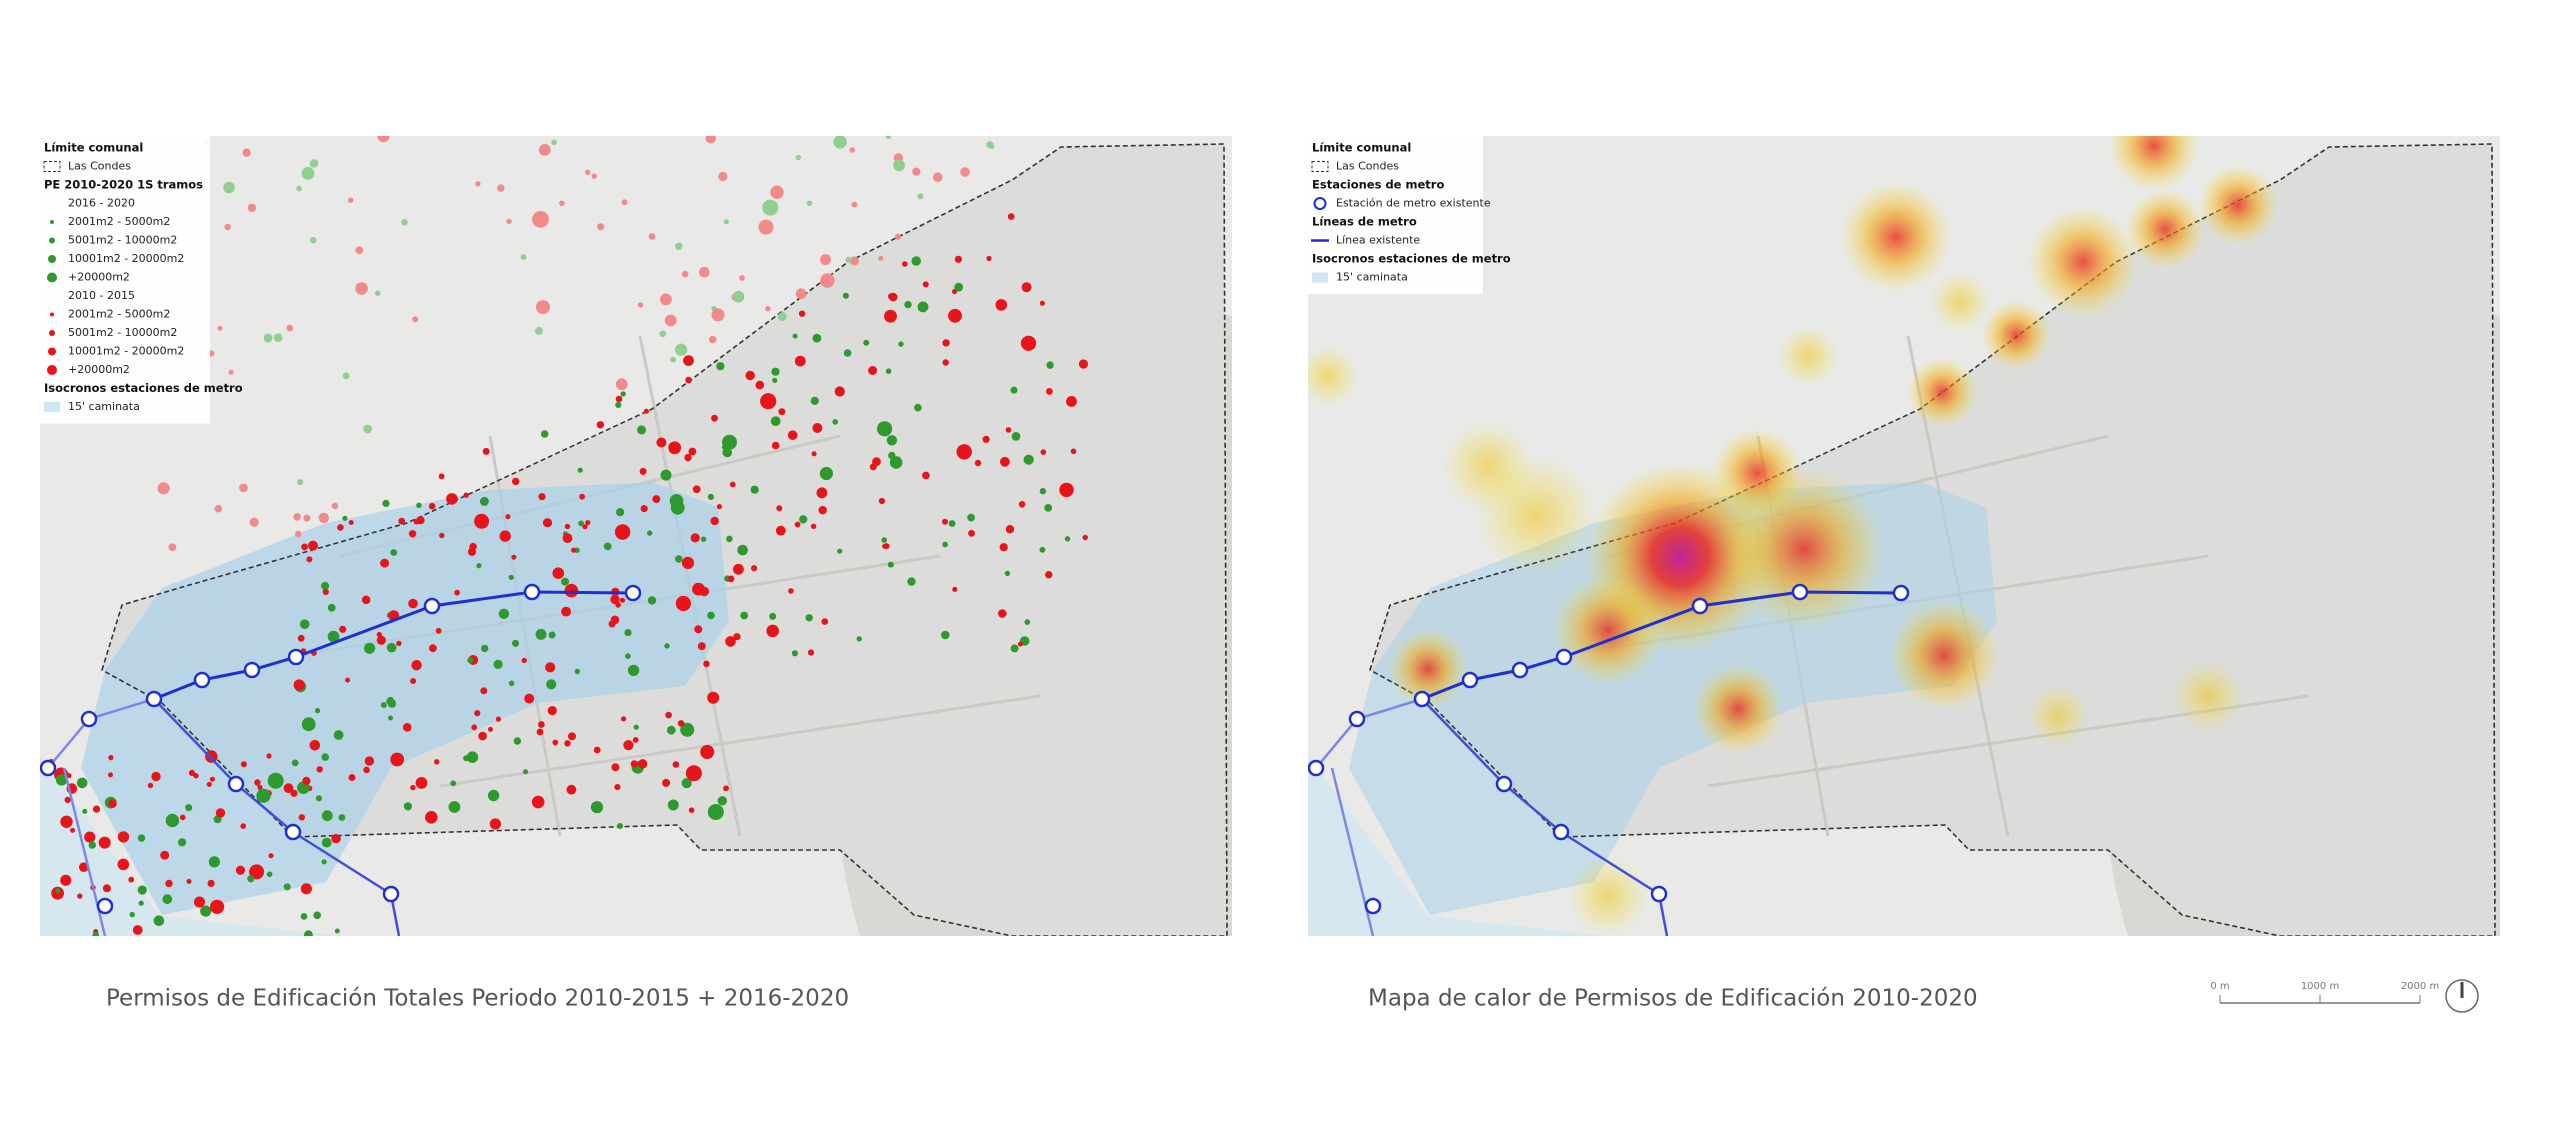 The width and height of the screenshot is (2560, 1122). I want to click on north-arrow, so click(2462, 996).